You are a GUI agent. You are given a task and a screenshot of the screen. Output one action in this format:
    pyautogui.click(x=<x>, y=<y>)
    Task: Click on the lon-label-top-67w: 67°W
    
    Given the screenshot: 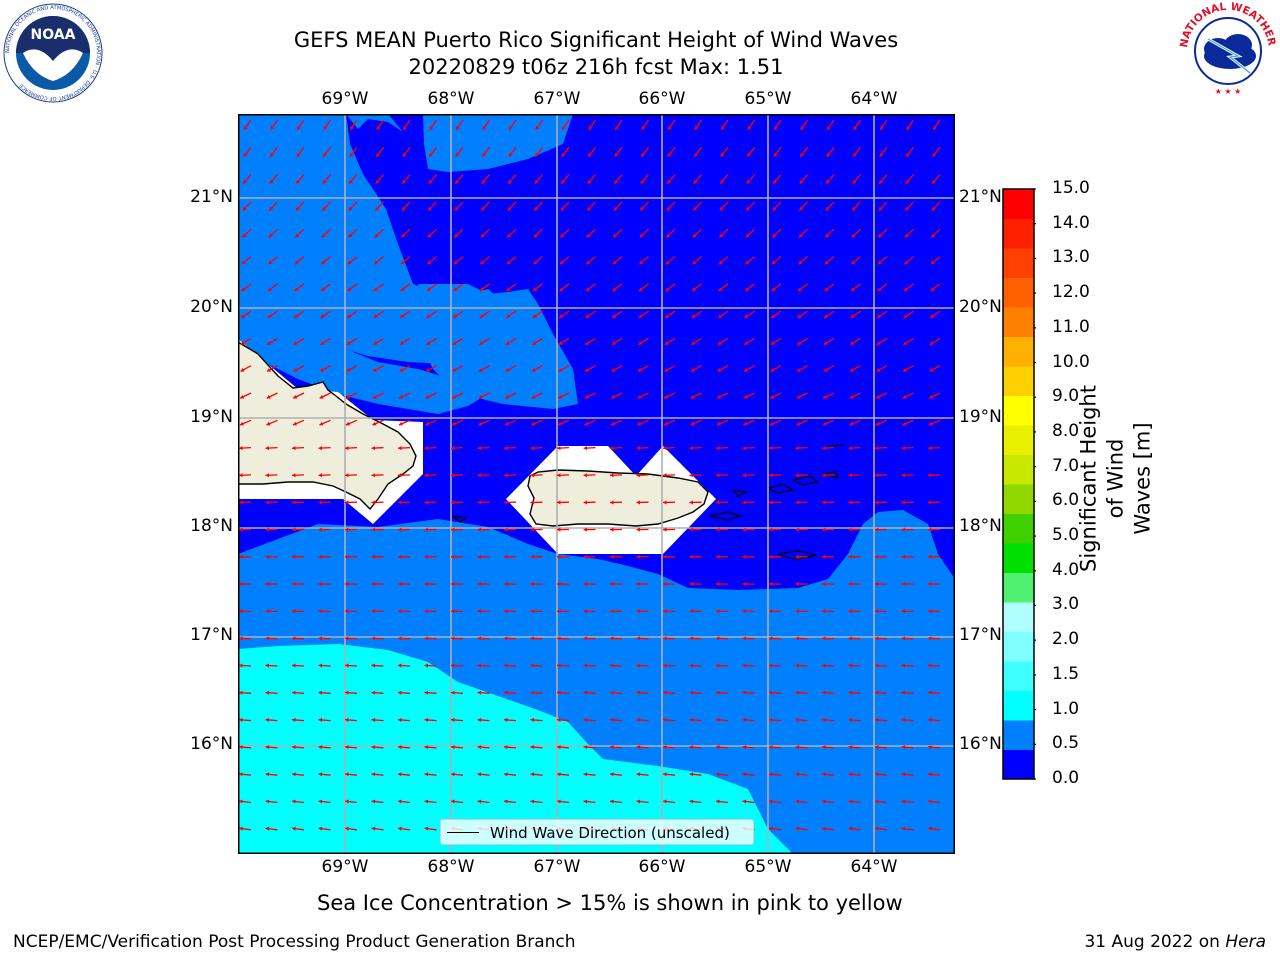 What is the action you would take?
    pyautogui.click(x=557, y=99)
    